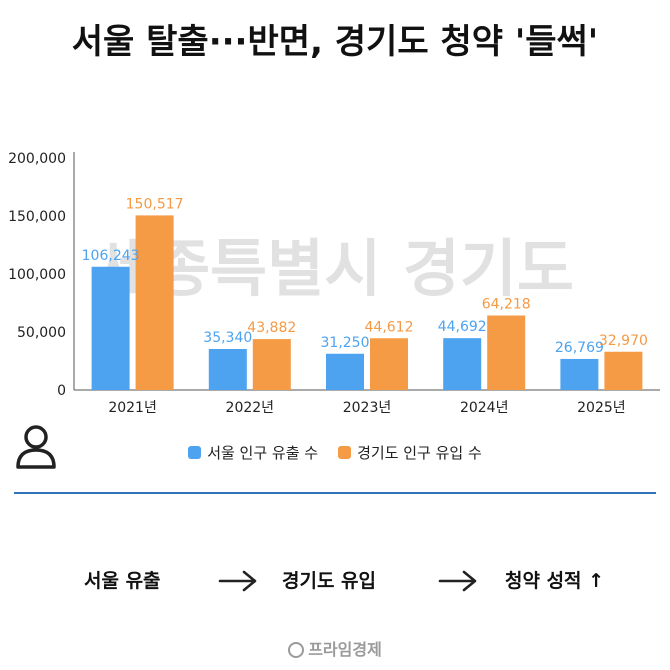  Describe the element at coordinates (345, 649) in the screenshot. I see `footer-brand-text: 프라임경제` at that location.